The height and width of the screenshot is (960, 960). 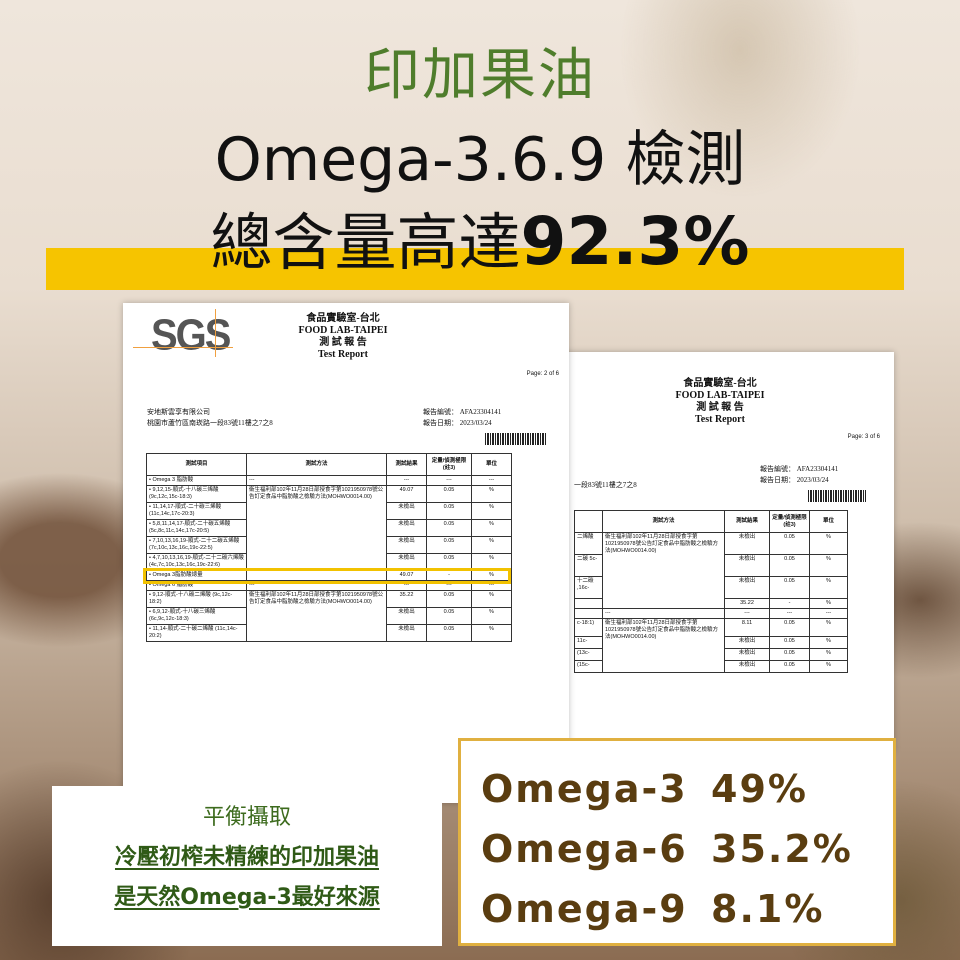 What do you see at coordinates (196, 575) in the screenshot?
I see `table-cell: • Omega 3脂肪酸總量` at bounding box center [196, 575].